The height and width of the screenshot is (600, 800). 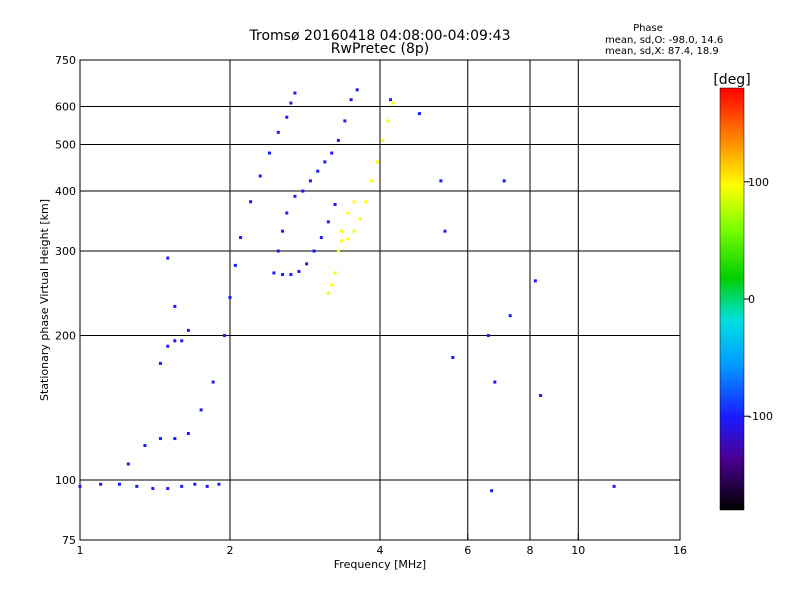 What do you see at coordinates (760, 416) in the screenshot?
I see `colorbar-tick-label: -100` at bounding box center [760, 416].